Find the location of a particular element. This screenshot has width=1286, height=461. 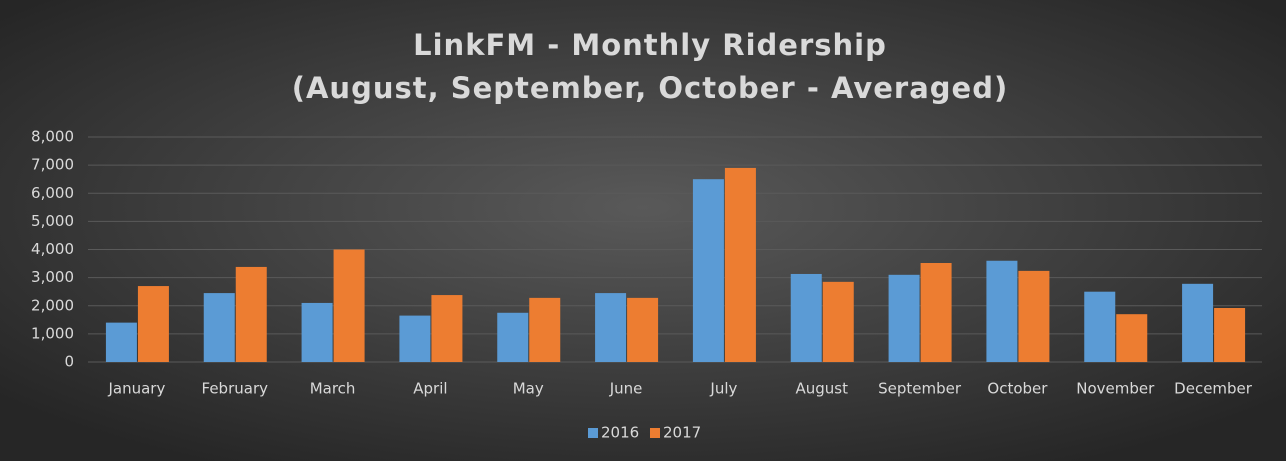

y-tick-label: 2,000 is located at coordinates (52, 305).